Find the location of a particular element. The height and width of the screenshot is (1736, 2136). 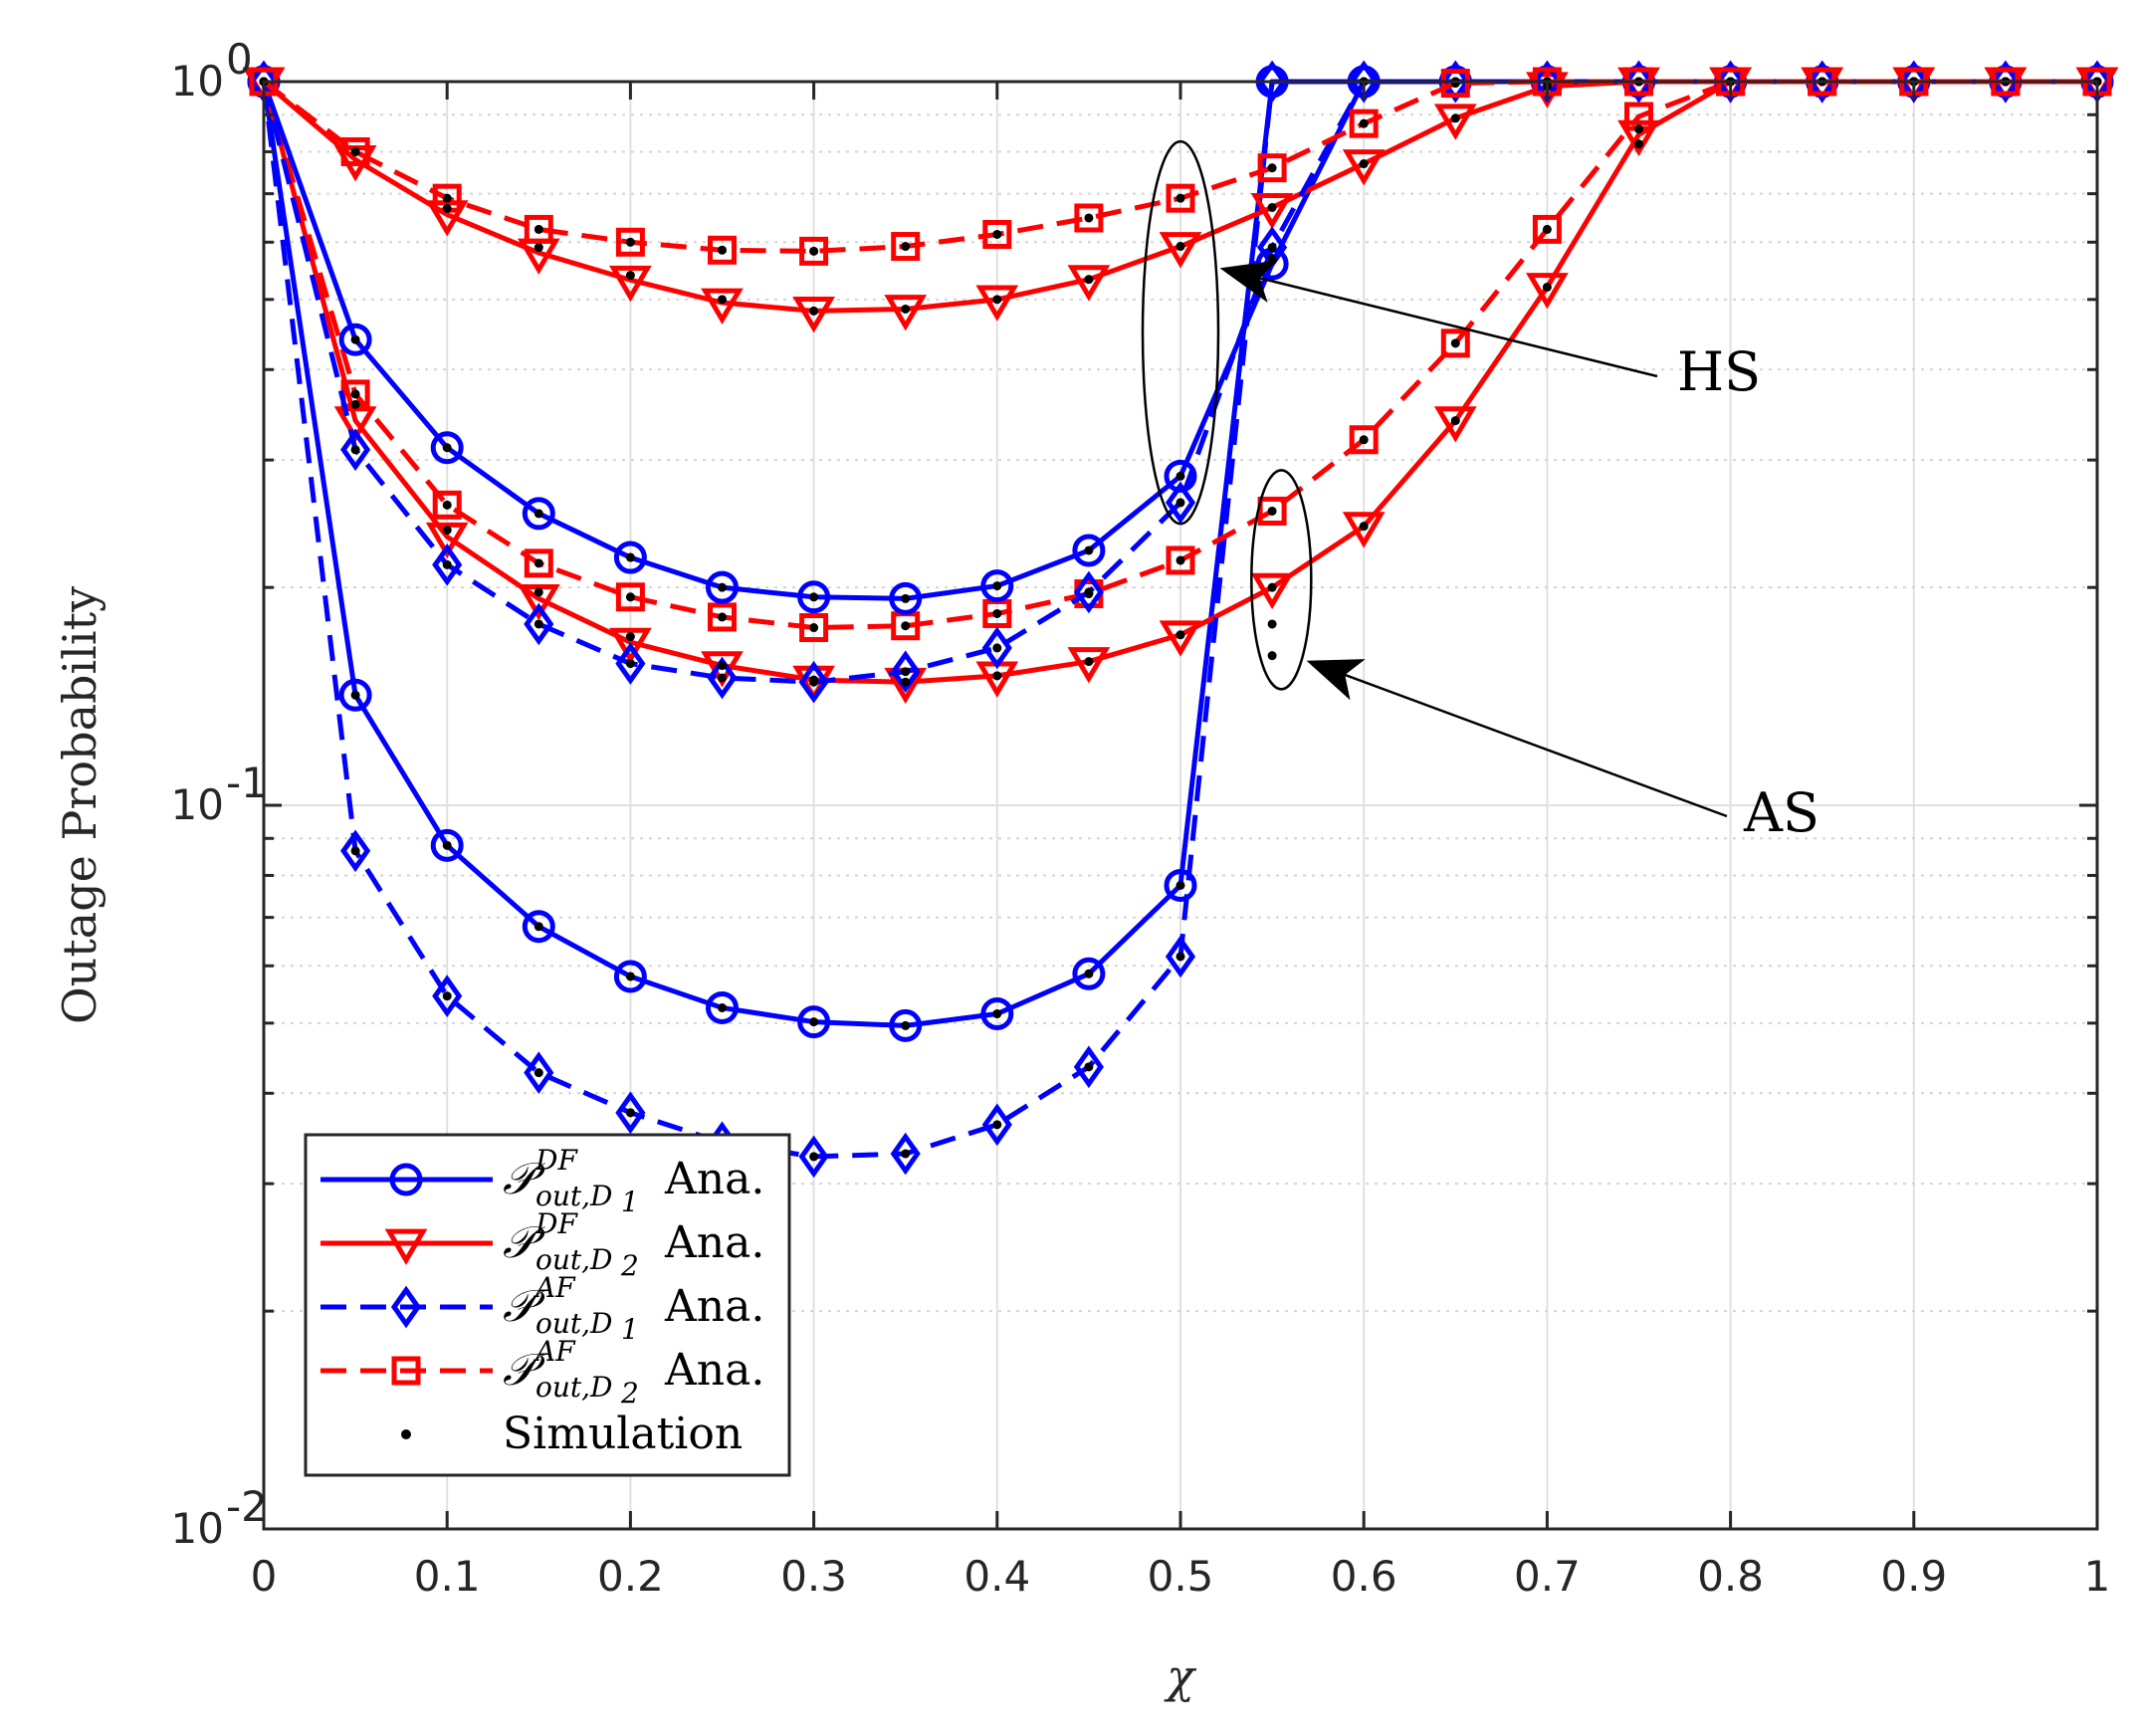

x-tick-label: 0.5 is located at coordinates (1181, 1577).